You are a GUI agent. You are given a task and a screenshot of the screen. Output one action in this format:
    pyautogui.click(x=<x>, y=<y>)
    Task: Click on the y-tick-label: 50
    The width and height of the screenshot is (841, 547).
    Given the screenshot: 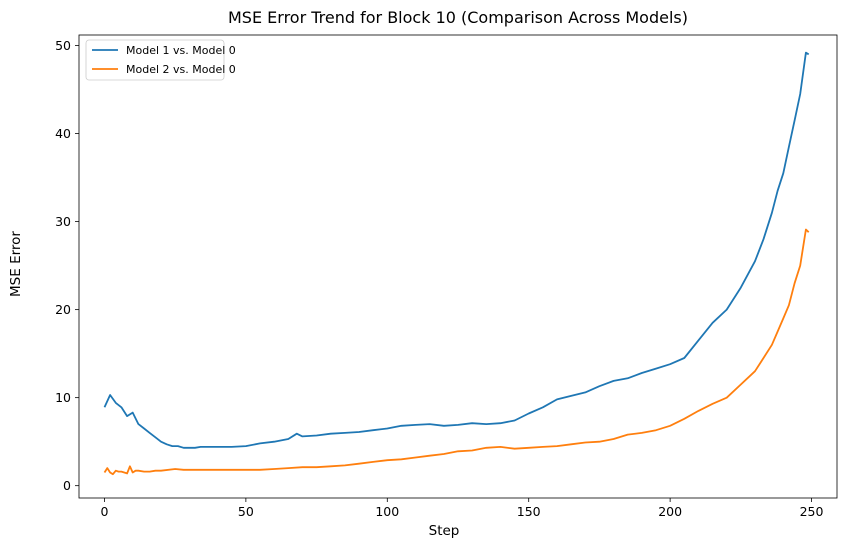 What is the action you would take?
    pyautogui.click(x=63, y=45)
    